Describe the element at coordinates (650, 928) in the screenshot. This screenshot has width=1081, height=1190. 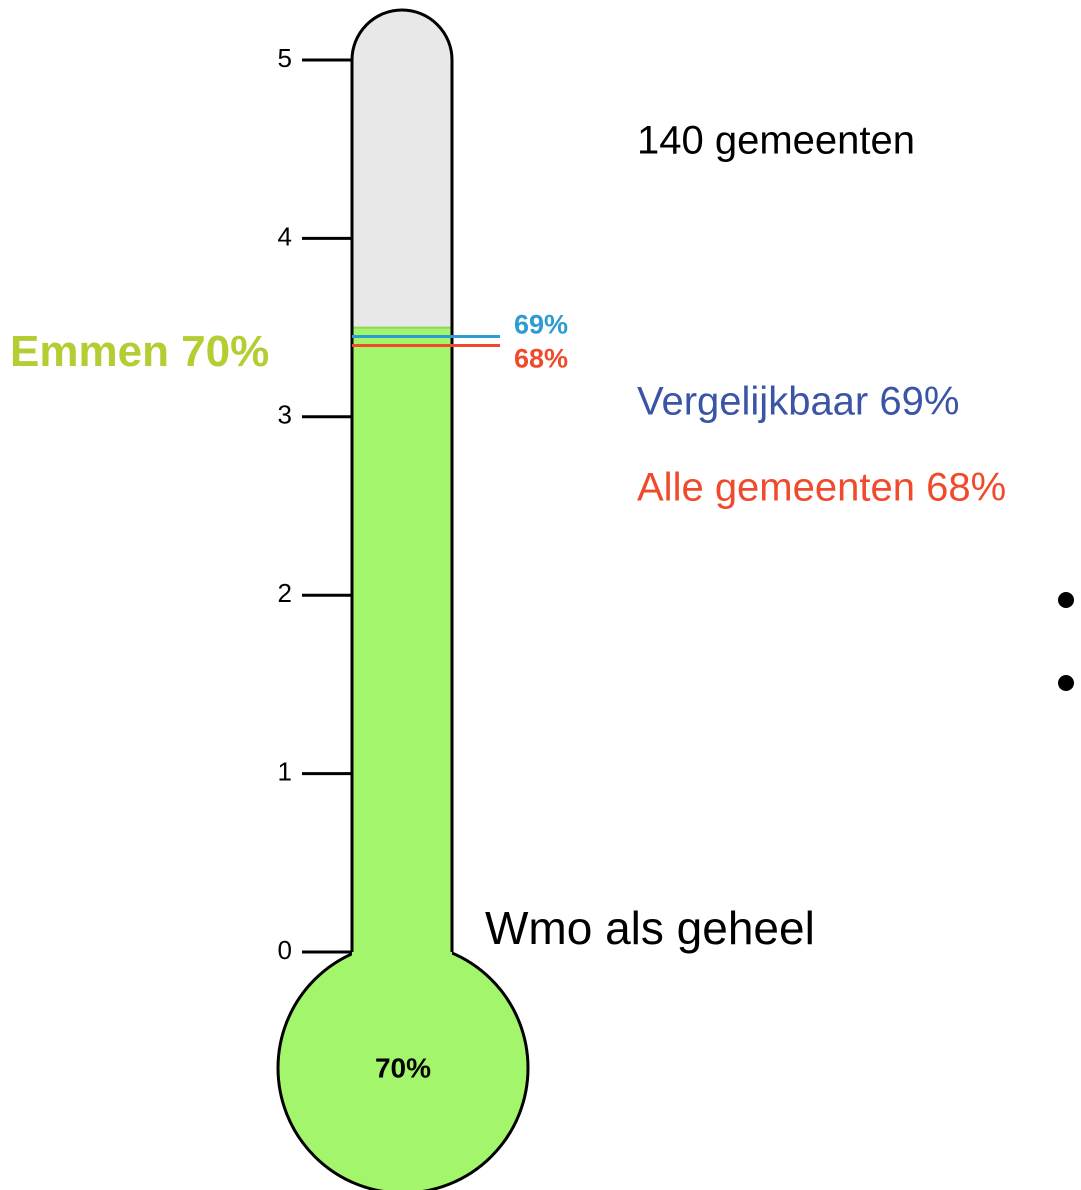
I see `chart-title: Wmo als geheel` at that location.